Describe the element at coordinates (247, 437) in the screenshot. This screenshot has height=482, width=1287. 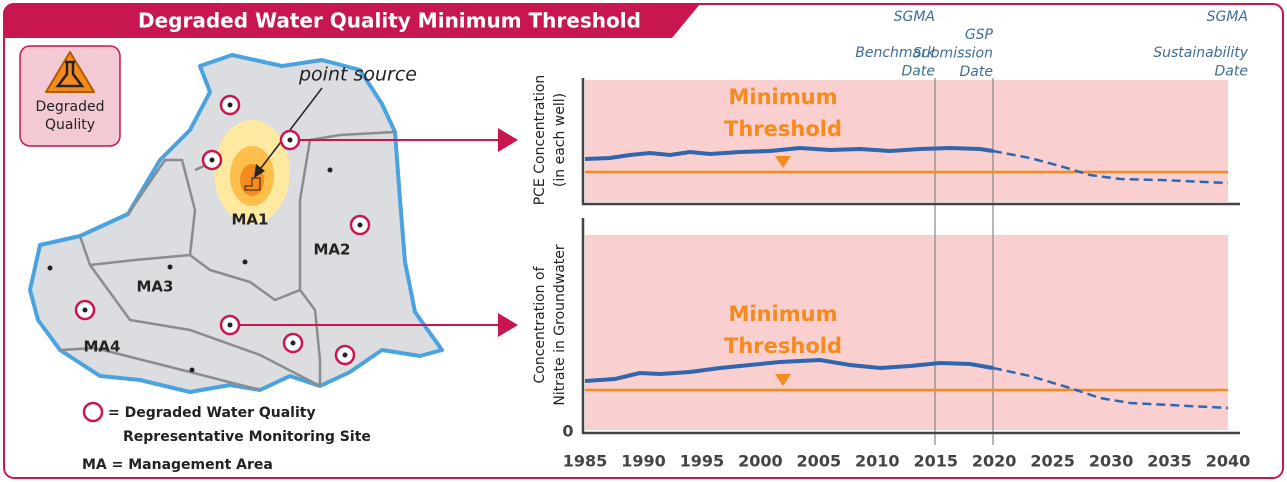
I see `legend-text: Representative Monitoring Site` at that location.